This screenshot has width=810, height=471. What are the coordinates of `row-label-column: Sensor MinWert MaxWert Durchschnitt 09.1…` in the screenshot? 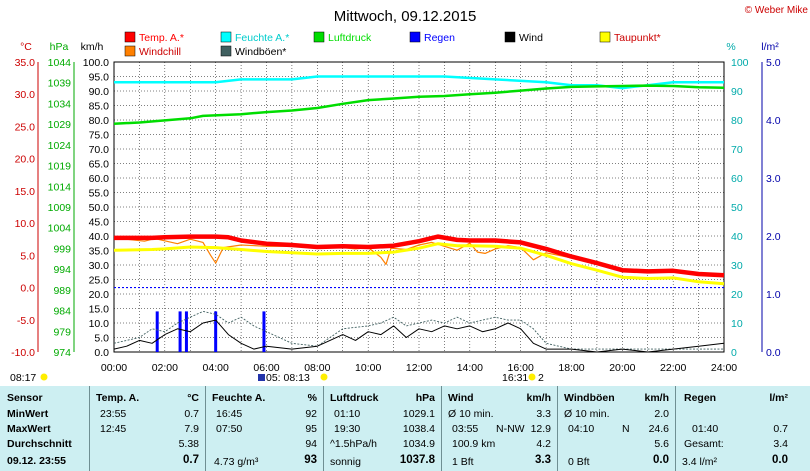 It's located at (45, 428).